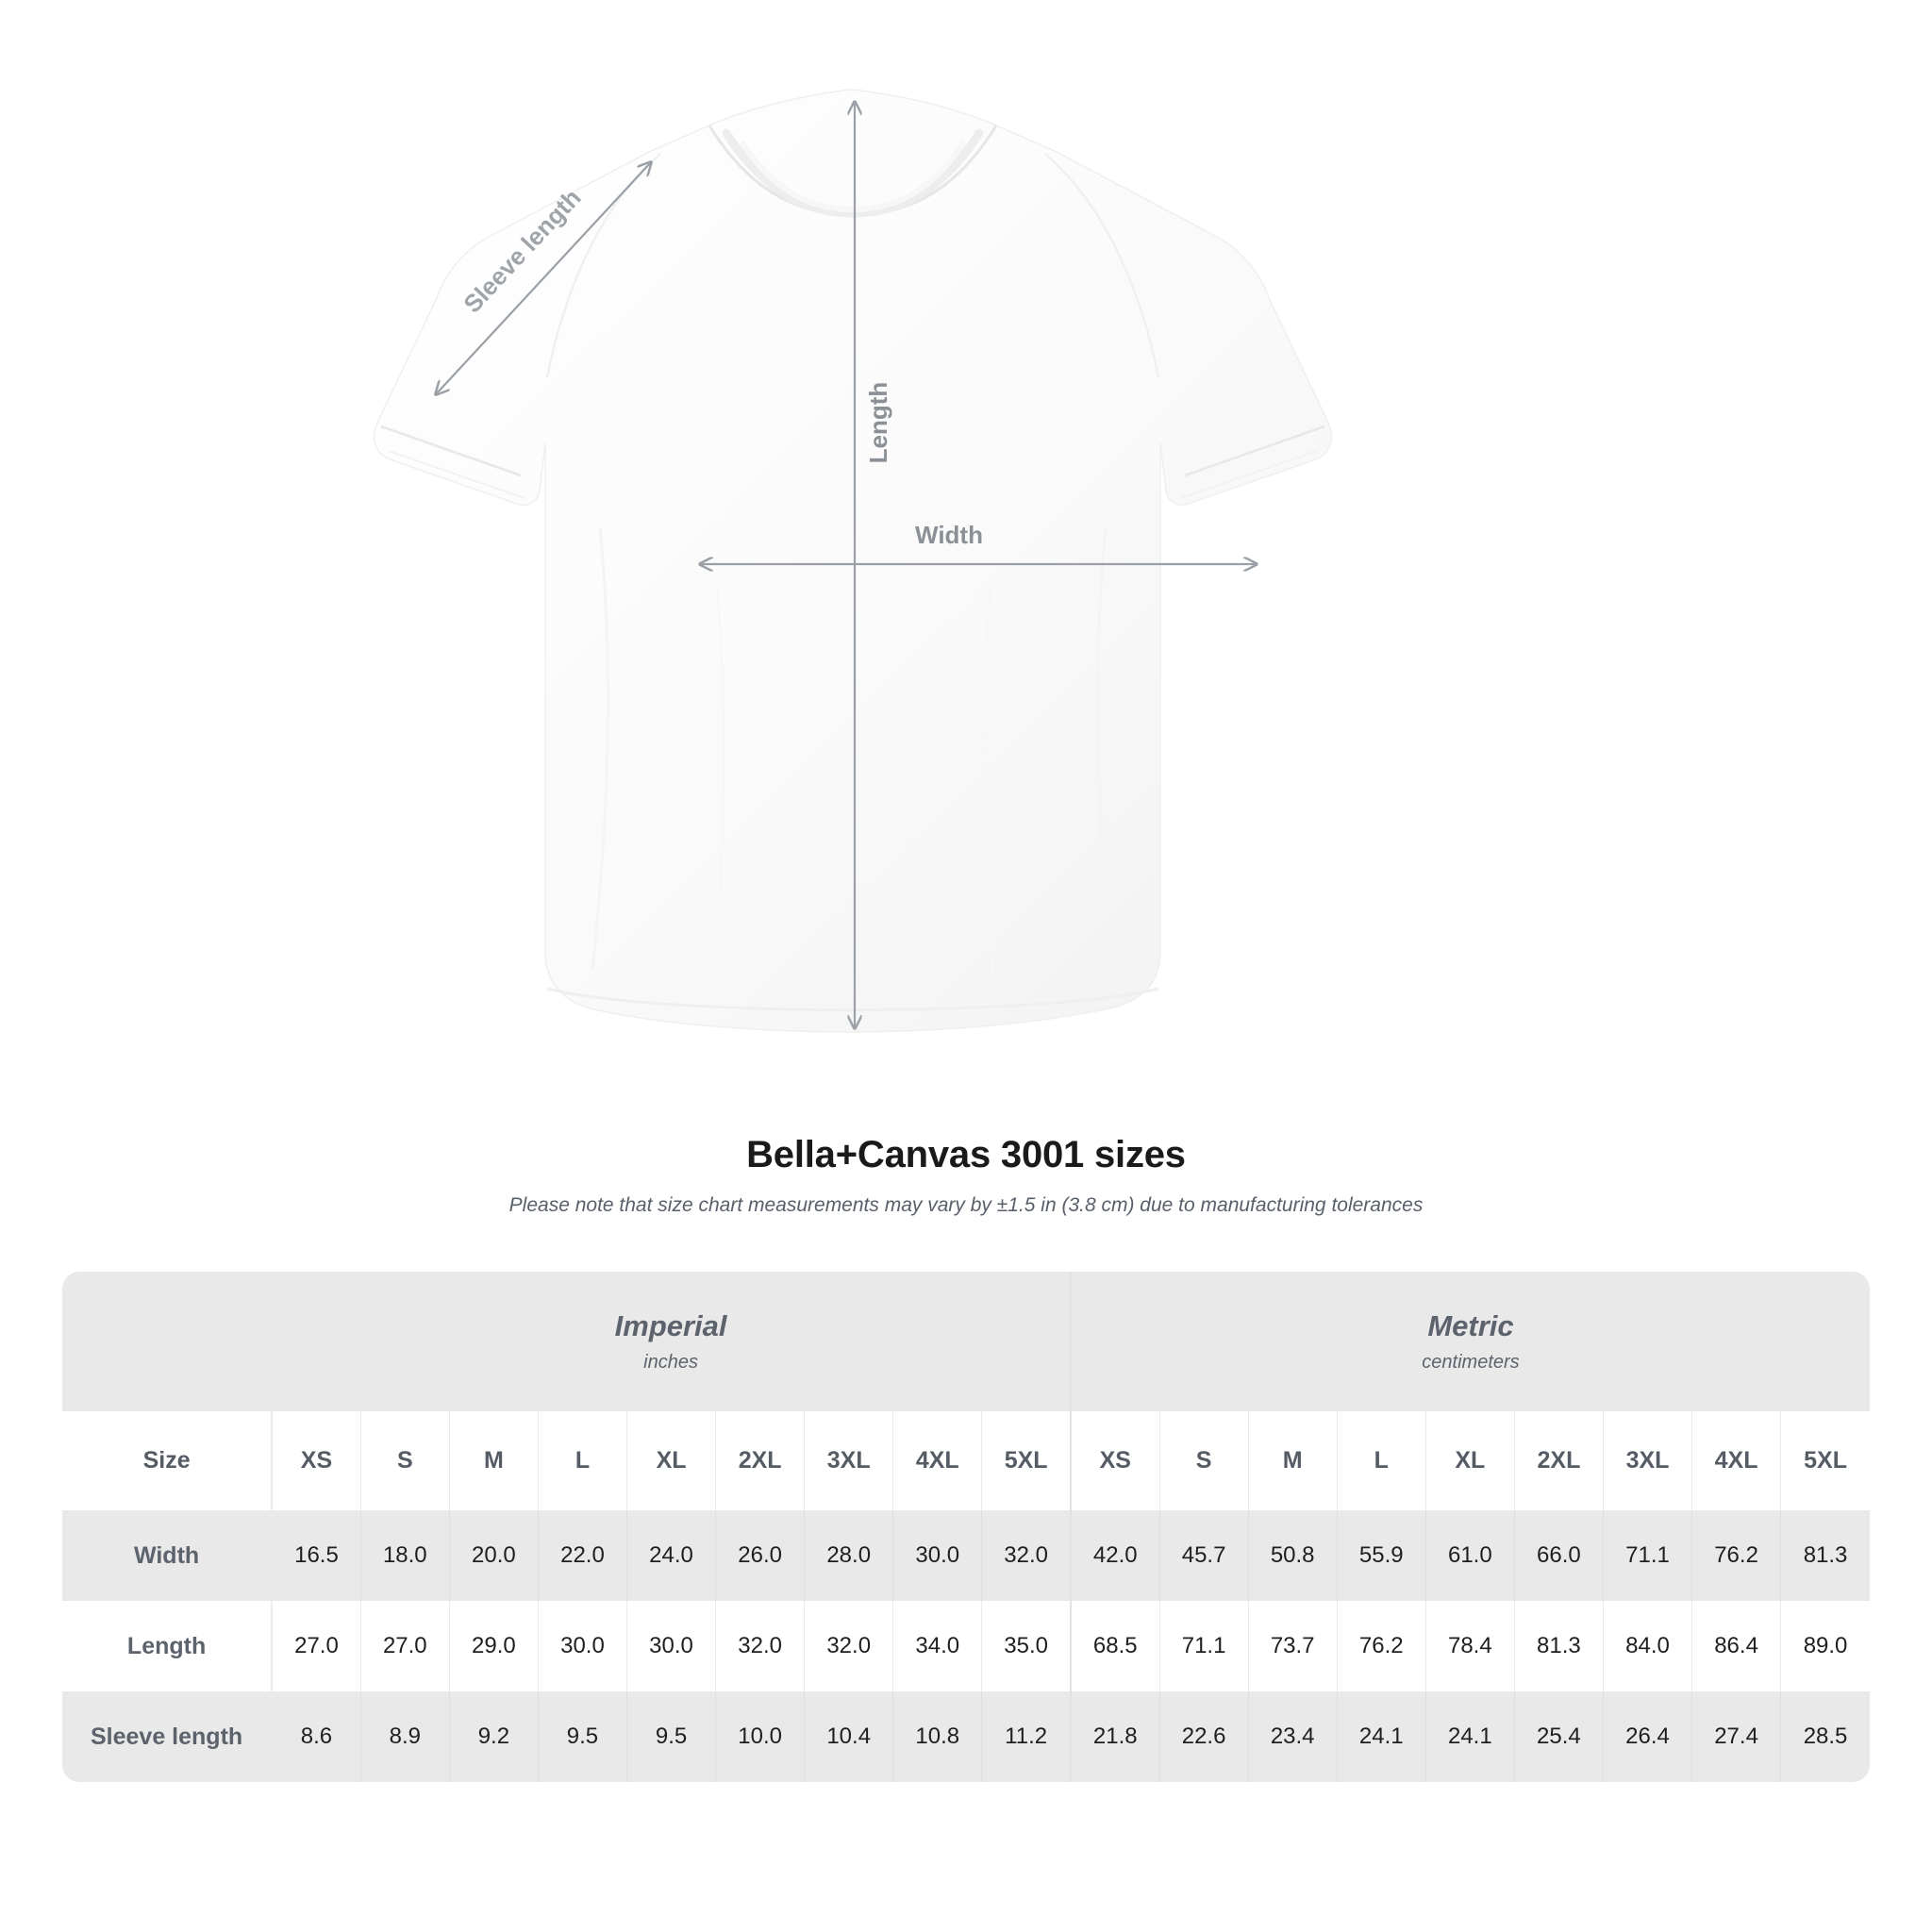 The width and height of the screenshot is (1932, 1932). Describe the element at coordinates (1292, 1646) in the screenshot. I see `cell-length-metric-m: 73.7` at that location.